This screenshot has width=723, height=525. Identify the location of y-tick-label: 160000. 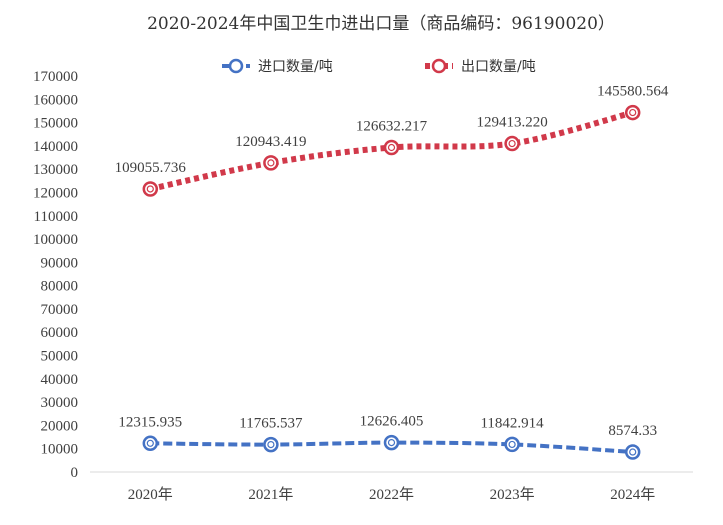
(55, 100).